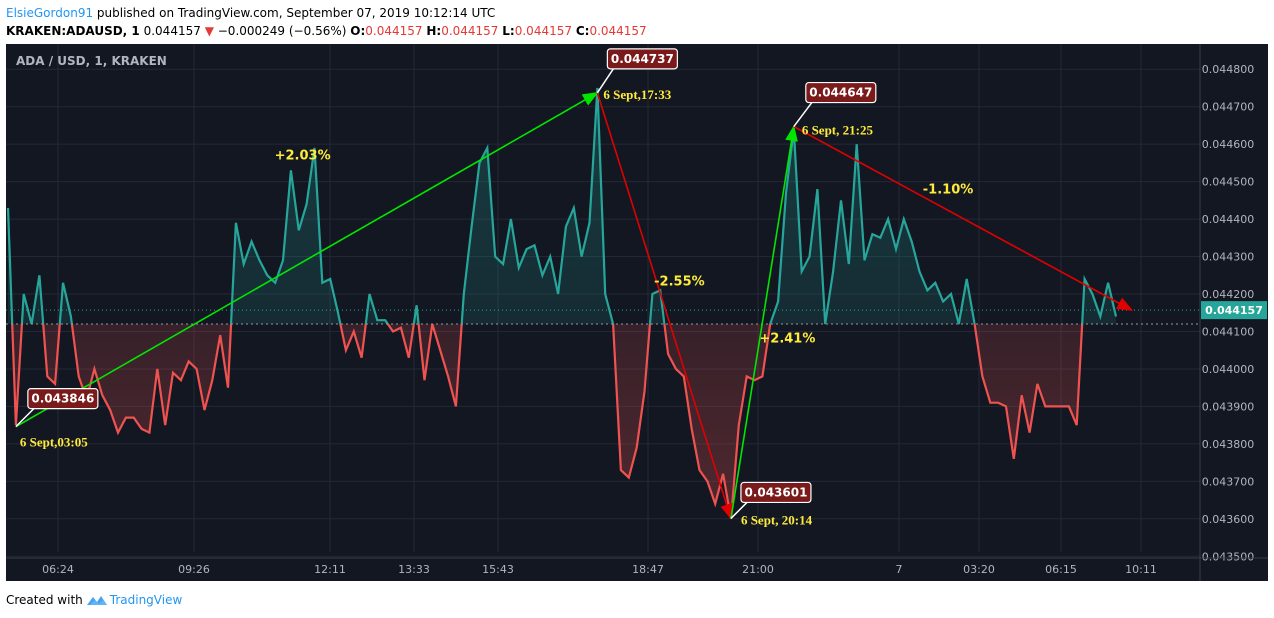 This screenshot has height=618, width=1274. Describe the element at coordinates (648, 569) in the screenshot. I see `x-tick-label: 18:47` at that location.